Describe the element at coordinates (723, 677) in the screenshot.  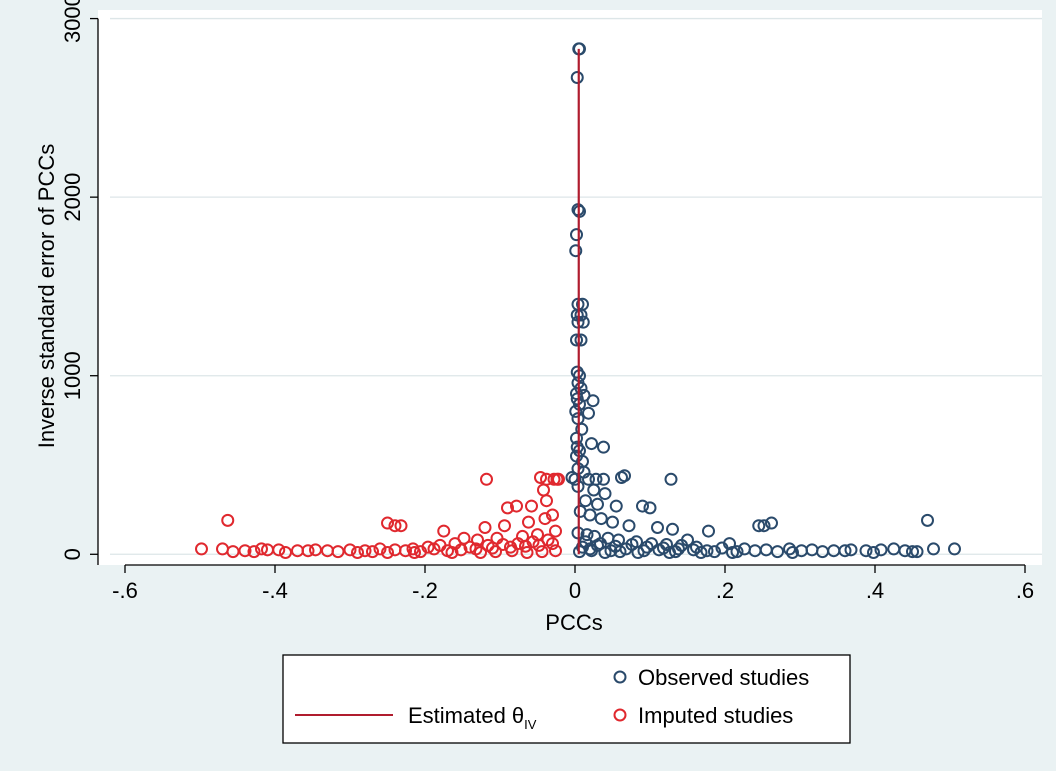
I see `legend-label-observed: Observed studies` at that location.